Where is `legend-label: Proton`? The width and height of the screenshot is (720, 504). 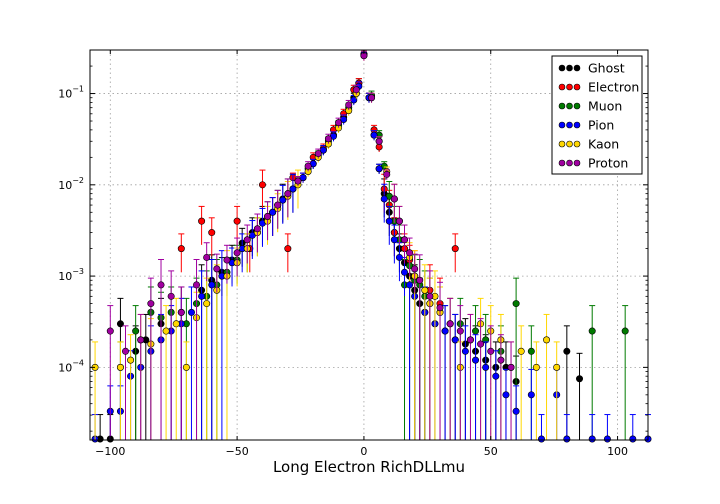 legend-label: Proton is located at coordinates (608, 163).